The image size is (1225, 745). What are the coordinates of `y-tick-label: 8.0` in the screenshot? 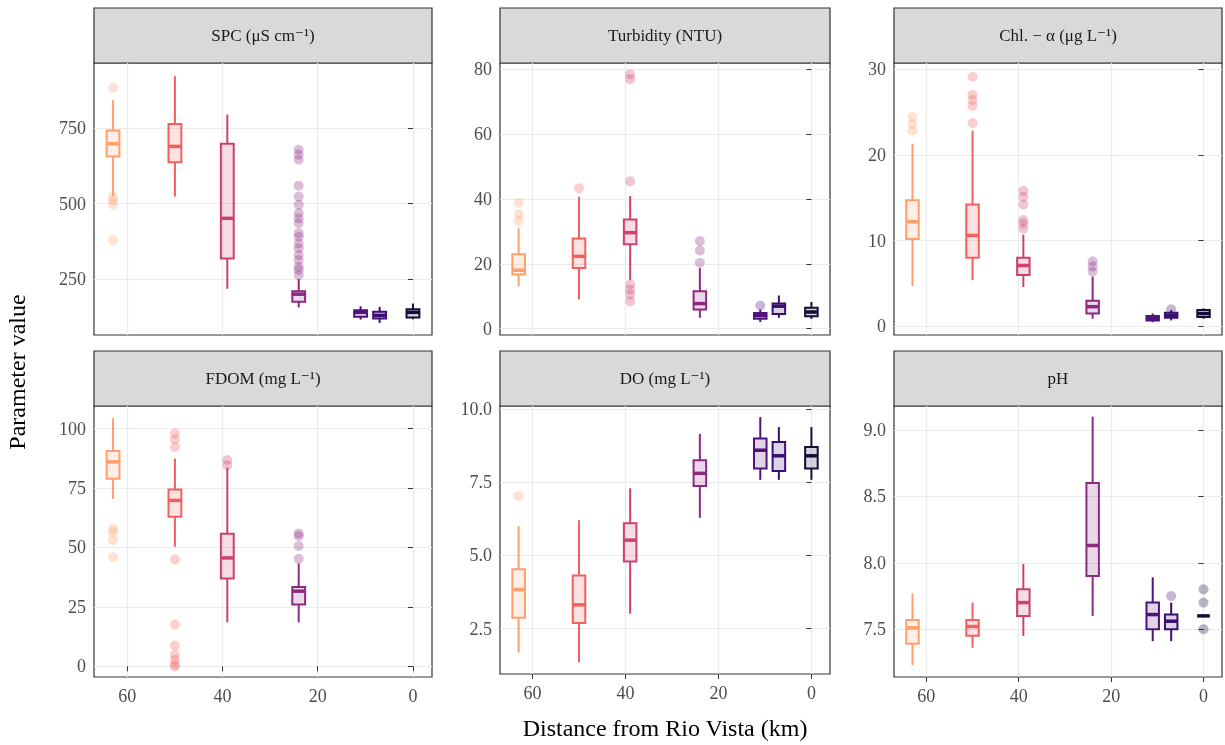 It's located at (874, 562).